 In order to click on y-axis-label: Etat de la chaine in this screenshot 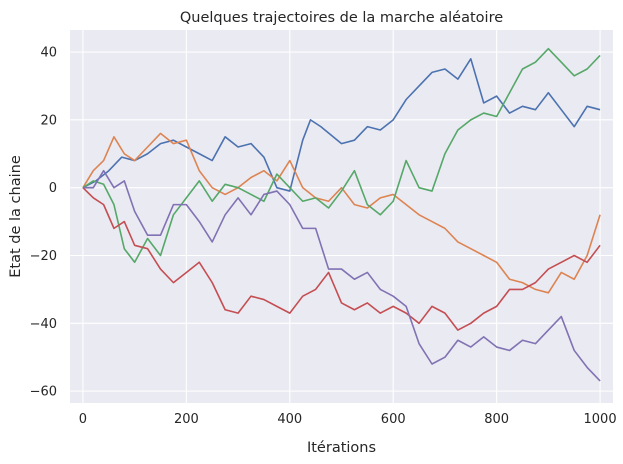, I will do `click(16, 216)`.